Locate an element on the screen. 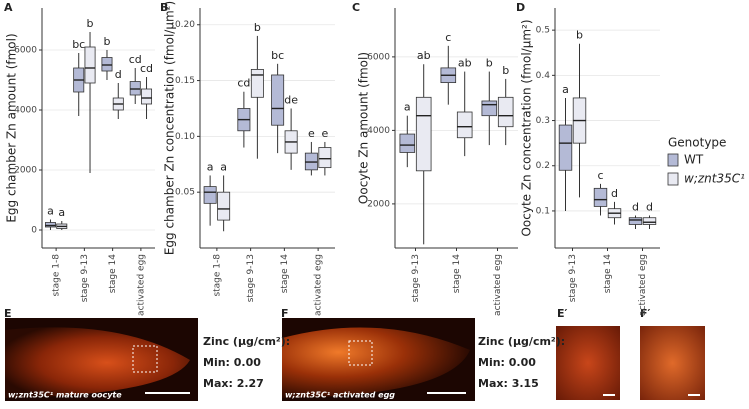 The height and width of the screenshot is (409, 749). legend-key is located at coordinates (673, 179).